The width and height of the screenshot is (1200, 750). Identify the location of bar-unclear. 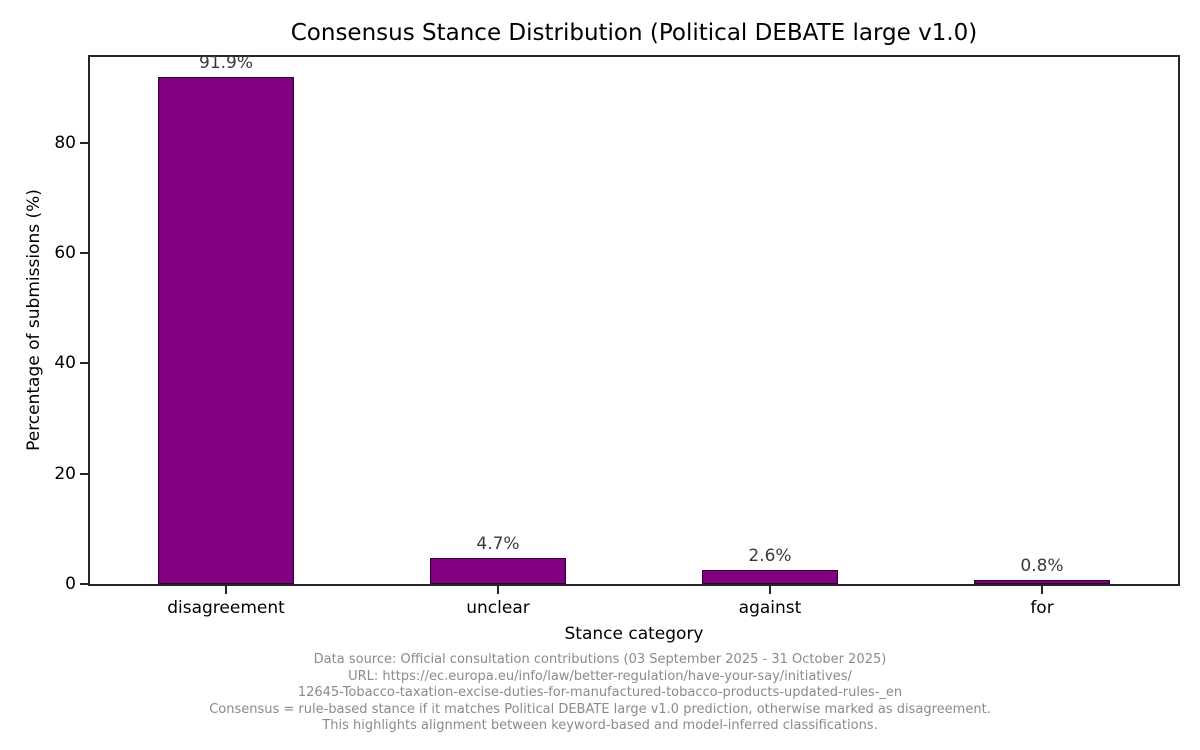
(498, 571).